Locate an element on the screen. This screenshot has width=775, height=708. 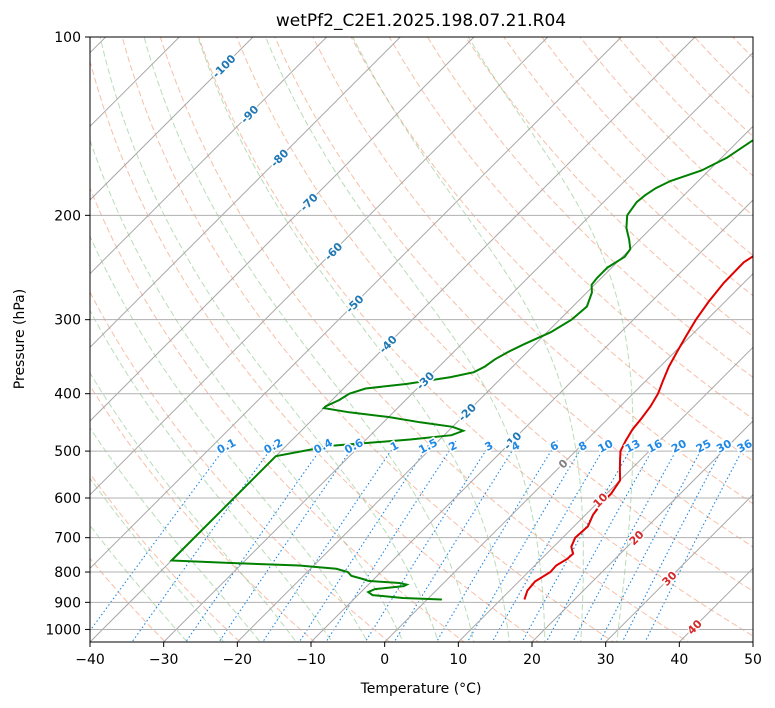
x-tick-label: 40 is located at coordinates (679, 660).